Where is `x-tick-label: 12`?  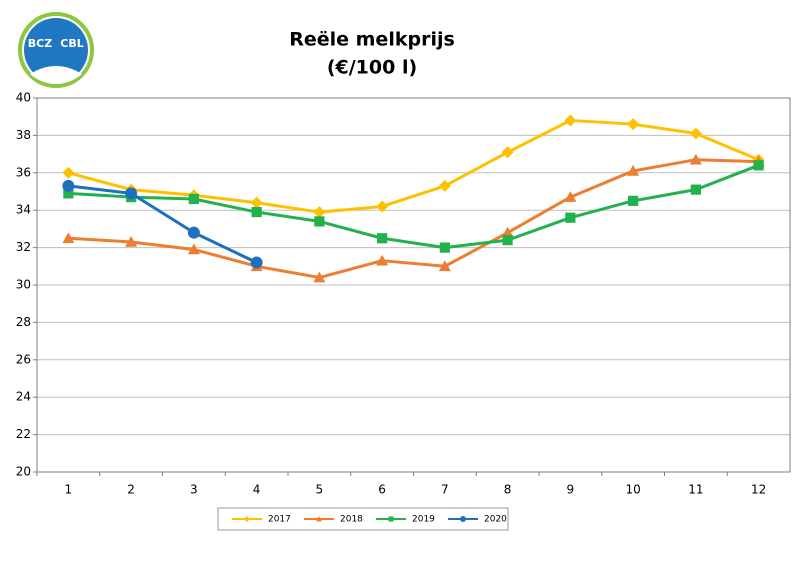 x-tick-label: 12 is located at coordinates (758, 490).